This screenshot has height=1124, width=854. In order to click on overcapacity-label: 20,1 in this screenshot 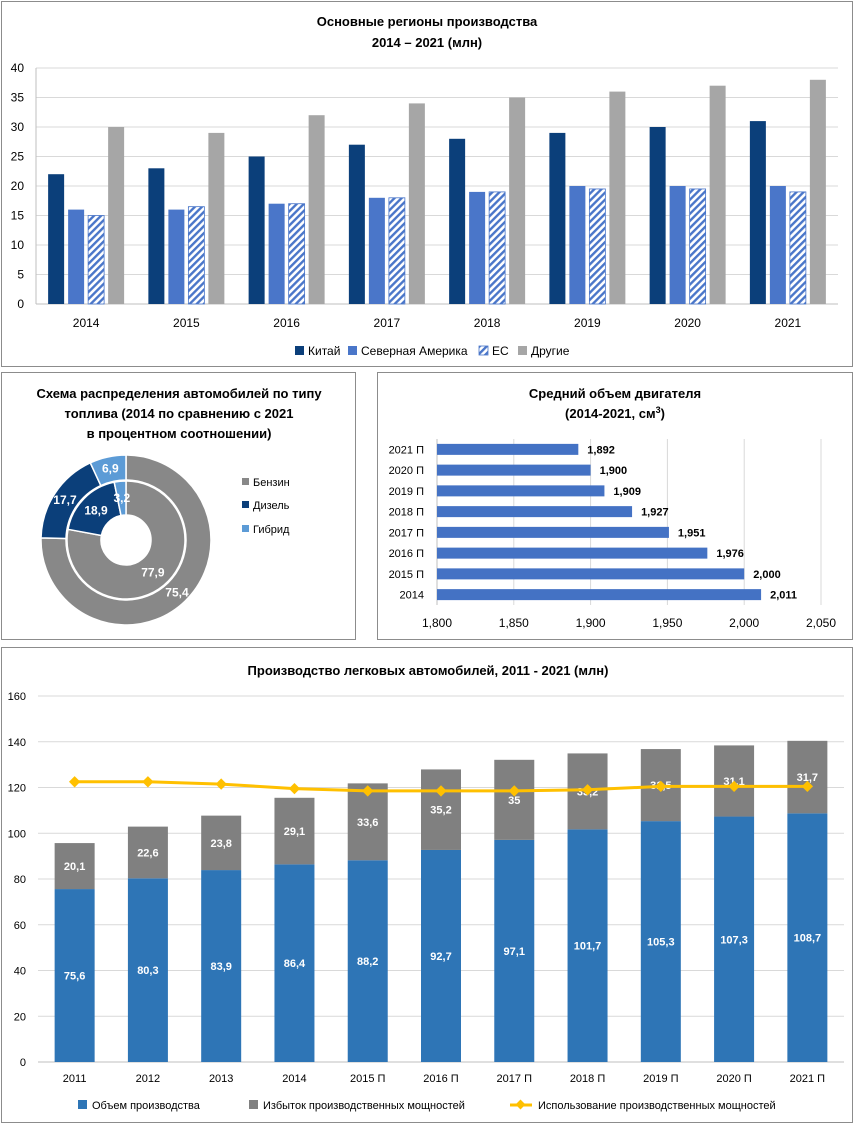, I will do `click(74, 867)`.